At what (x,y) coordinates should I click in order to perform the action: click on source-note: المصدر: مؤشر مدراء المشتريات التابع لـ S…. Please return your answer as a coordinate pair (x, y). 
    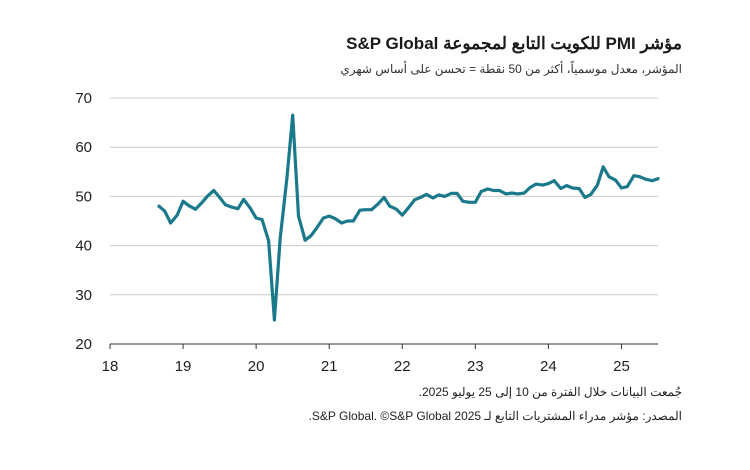
    Looking at the image, I should click on (495, 416).